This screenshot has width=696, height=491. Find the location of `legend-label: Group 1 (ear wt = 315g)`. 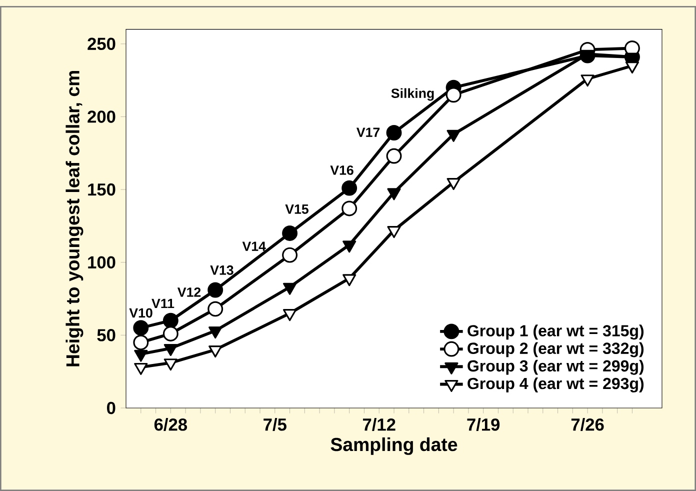

legend-label: Group 1 (ear wt = 315g) is located at coordinates (556, 332).